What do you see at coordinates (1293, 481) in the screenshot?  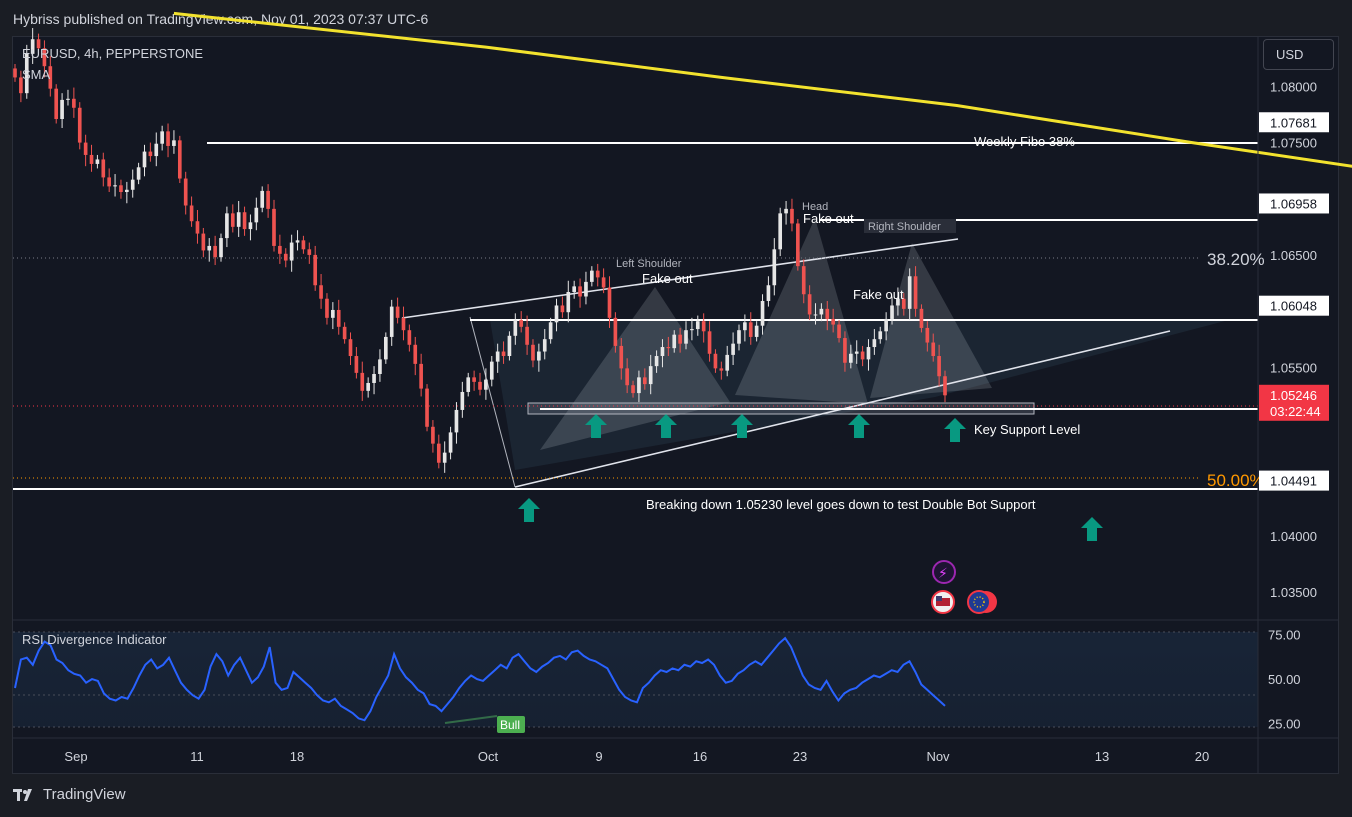 I see `price-level-label: 1.04491` at bounding box center [1293, 481].